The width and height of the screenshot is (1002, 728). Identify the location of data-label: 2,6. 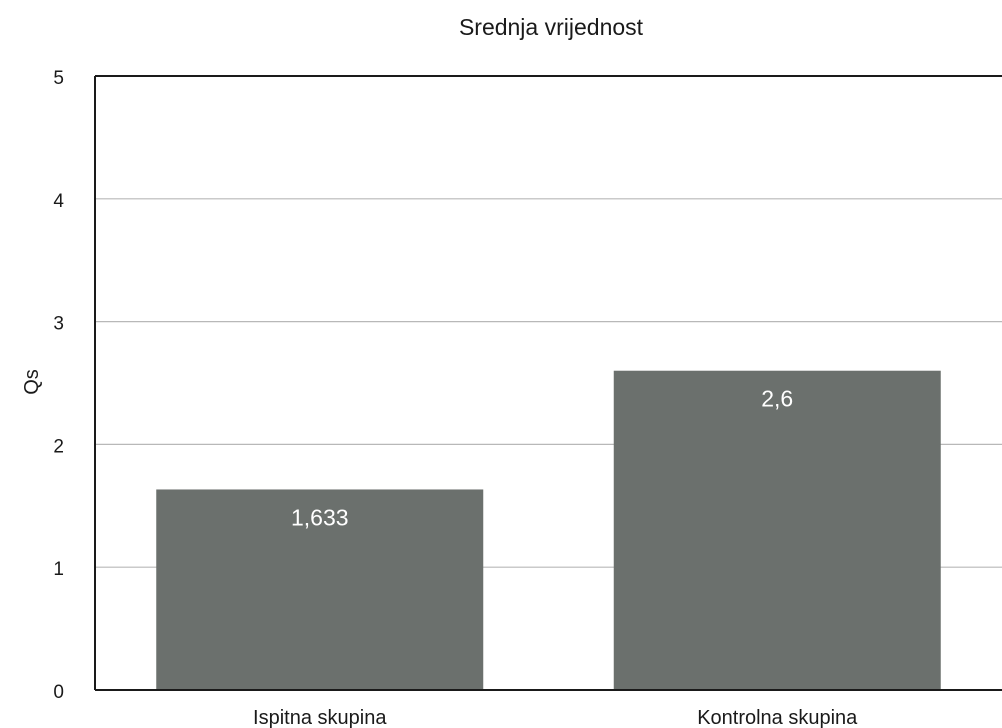
(777, 399).